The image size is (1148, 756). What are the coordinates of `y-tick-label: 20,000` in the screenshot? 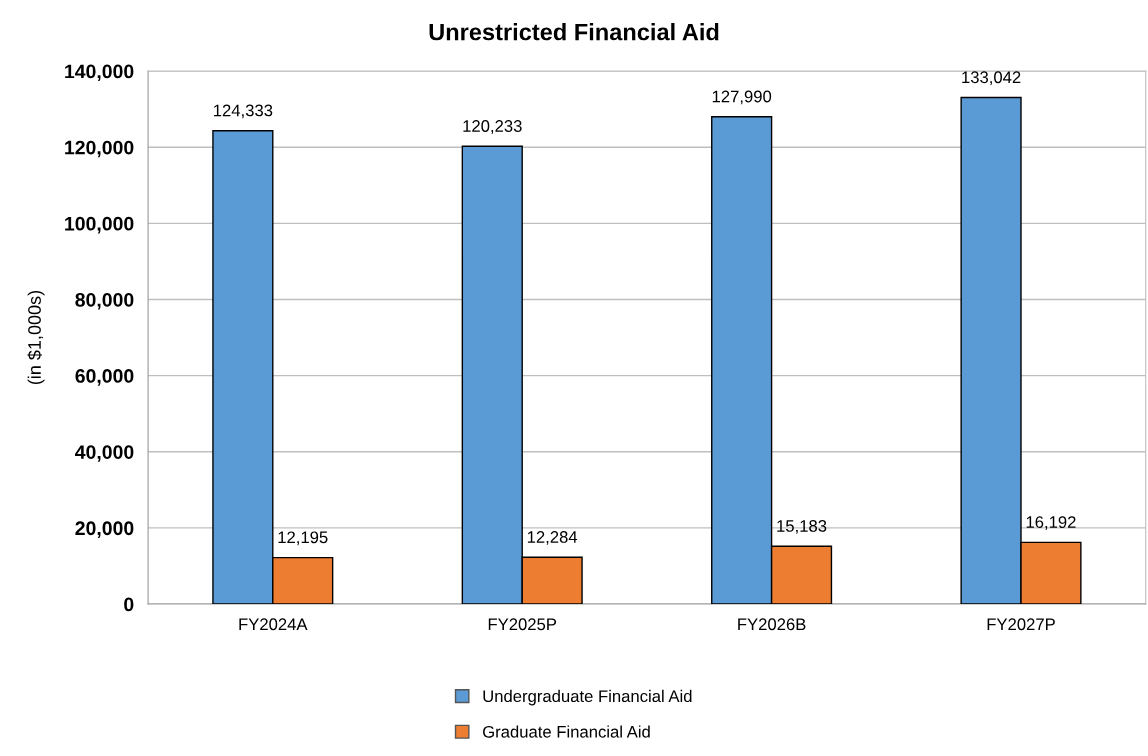 It's located at (104, 529).